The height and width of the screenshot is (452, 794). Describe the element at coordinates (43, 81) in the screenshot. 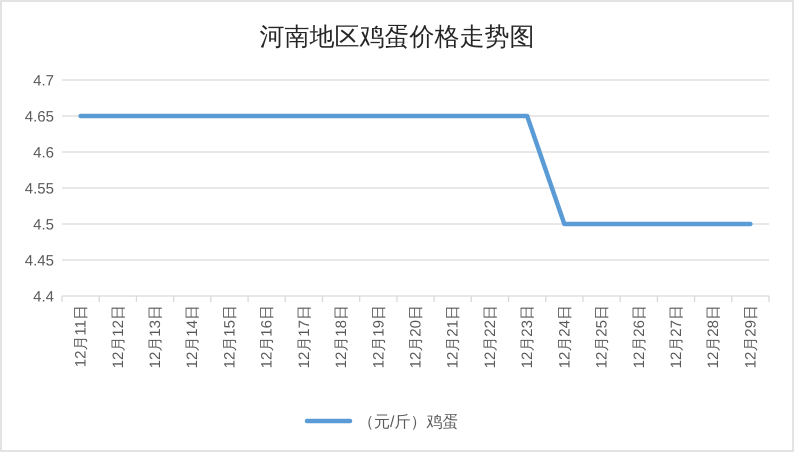

I see `y-tick-label: 4.7` at that location.